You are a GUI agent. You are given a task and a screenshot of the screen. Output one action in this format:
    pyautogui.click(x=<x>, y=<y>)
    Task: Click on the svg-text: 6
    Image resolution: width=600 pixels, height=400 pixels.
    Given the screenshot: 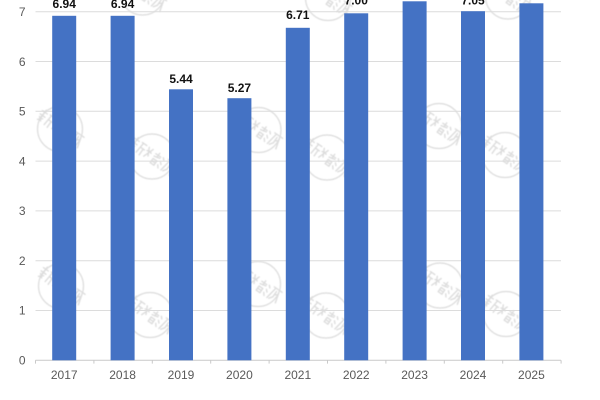 What is the action you would take?
    pyautogui.click(x=22, y=62)
    